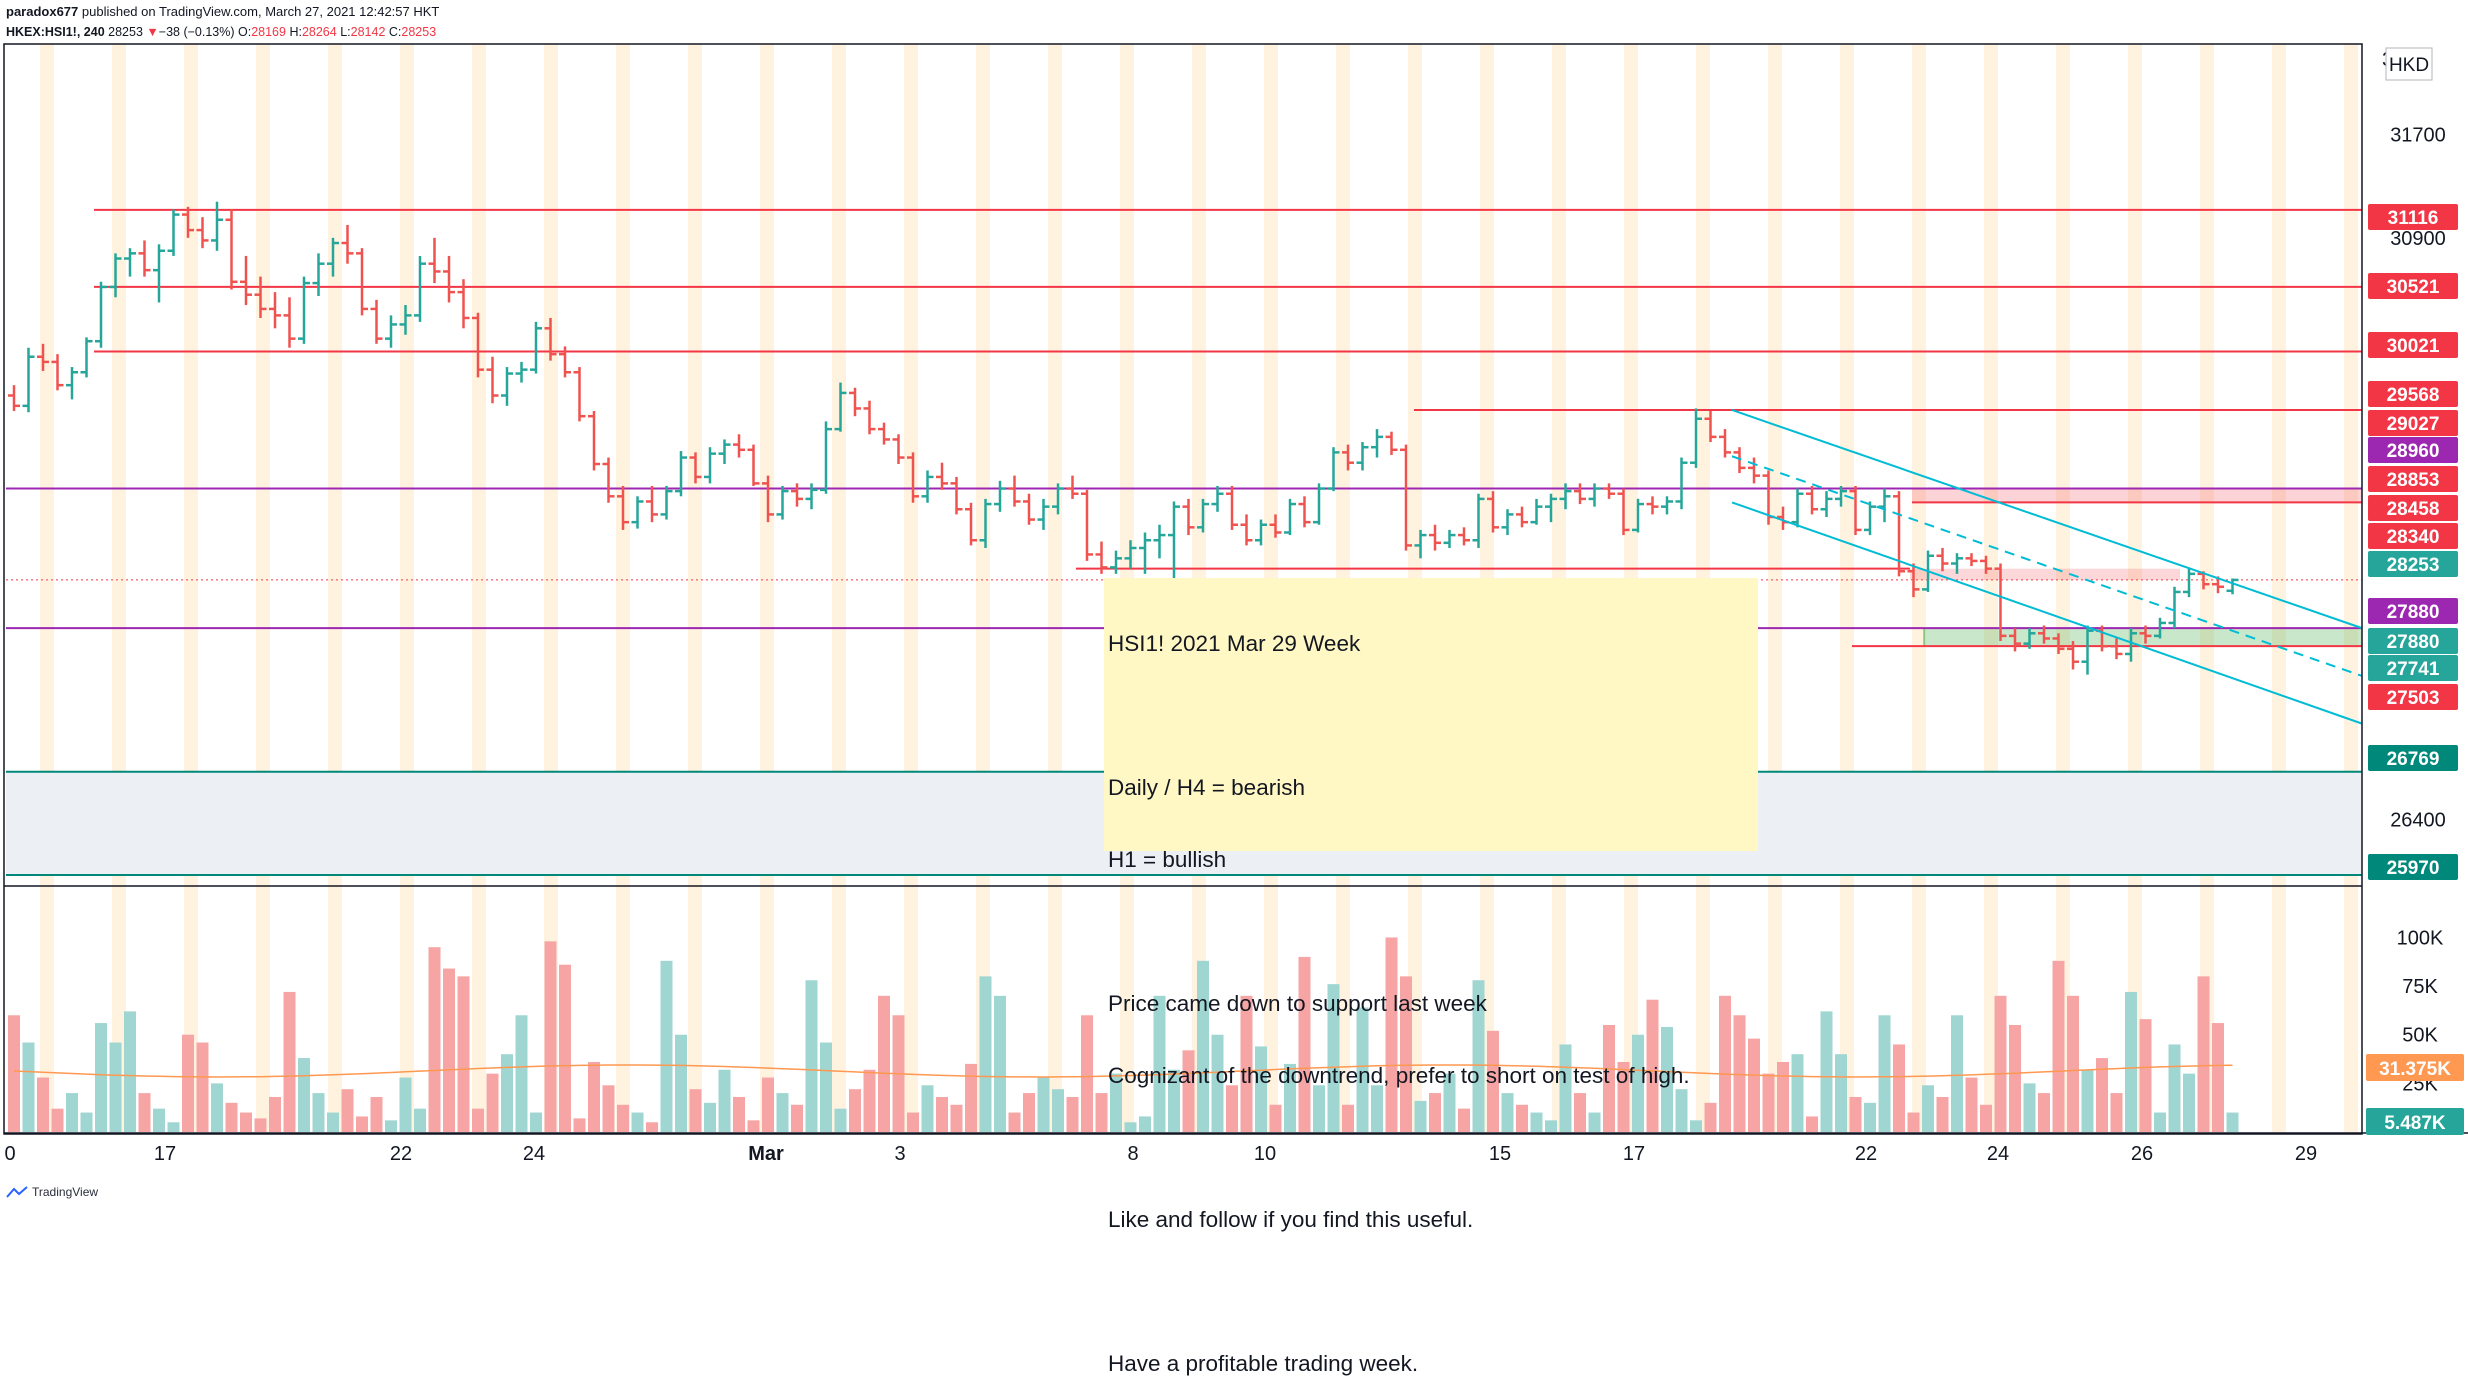 The width and height of the screenshot is (2468, 1400). I want to click on demand-zone, so click(2143, 637).